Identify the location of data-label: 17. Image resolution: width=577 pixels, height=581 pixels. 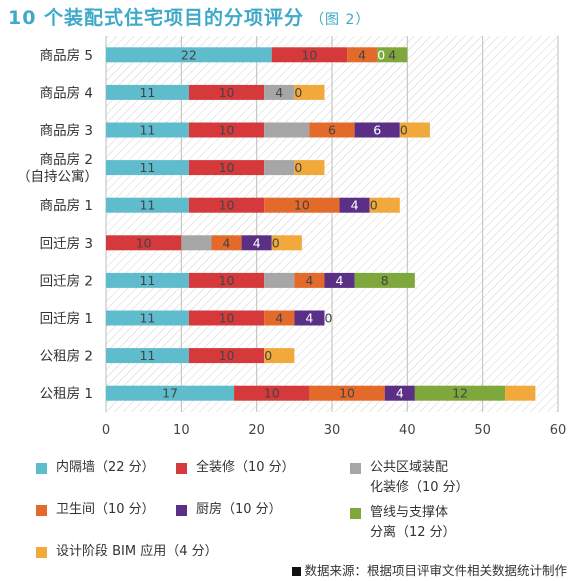
(170, 393).